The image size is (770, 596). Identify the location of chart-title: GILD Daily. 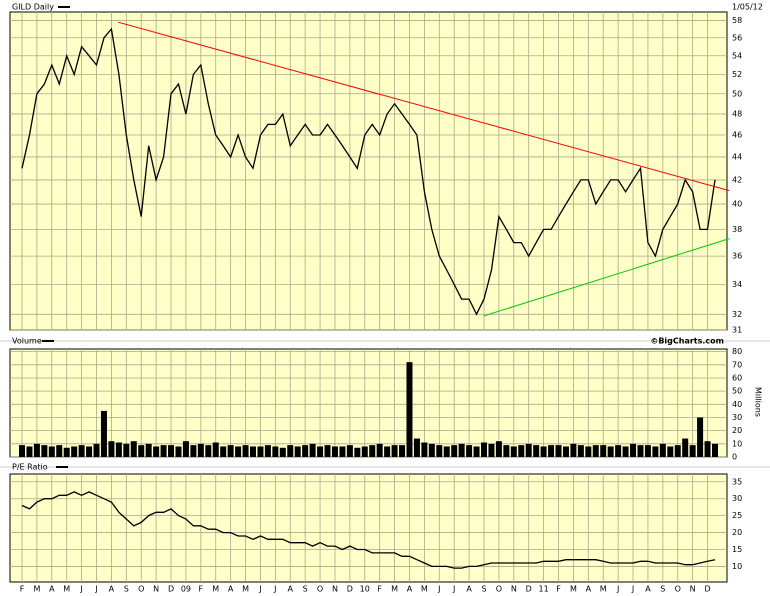
(33, 7).